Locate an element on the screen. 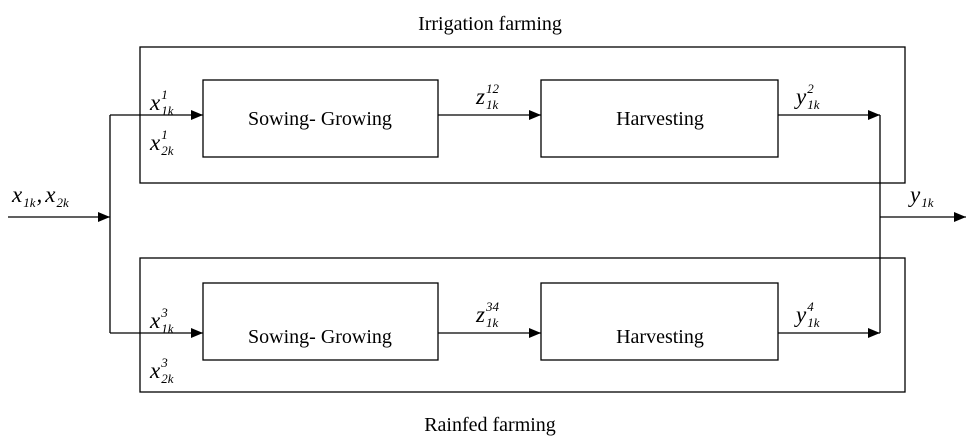  group-title: Rainfed farming is located at coordinates (490, 425).